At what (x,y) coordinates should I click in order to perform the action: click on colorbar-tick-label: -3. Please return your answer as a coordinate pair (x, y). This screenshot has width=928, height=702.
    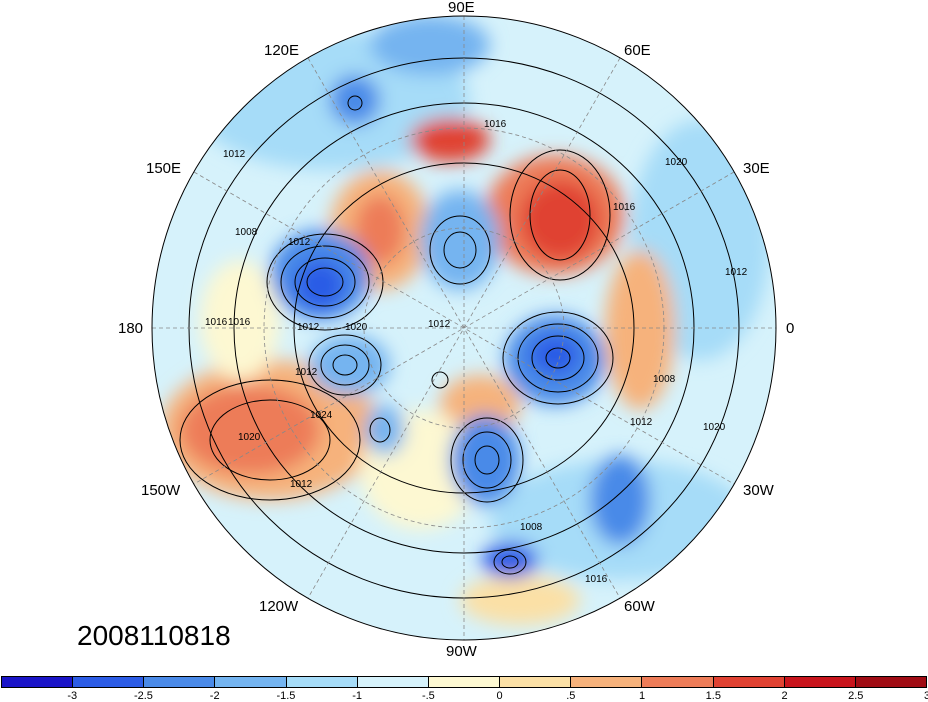
    Looking at the image, I should click on (72, 696).